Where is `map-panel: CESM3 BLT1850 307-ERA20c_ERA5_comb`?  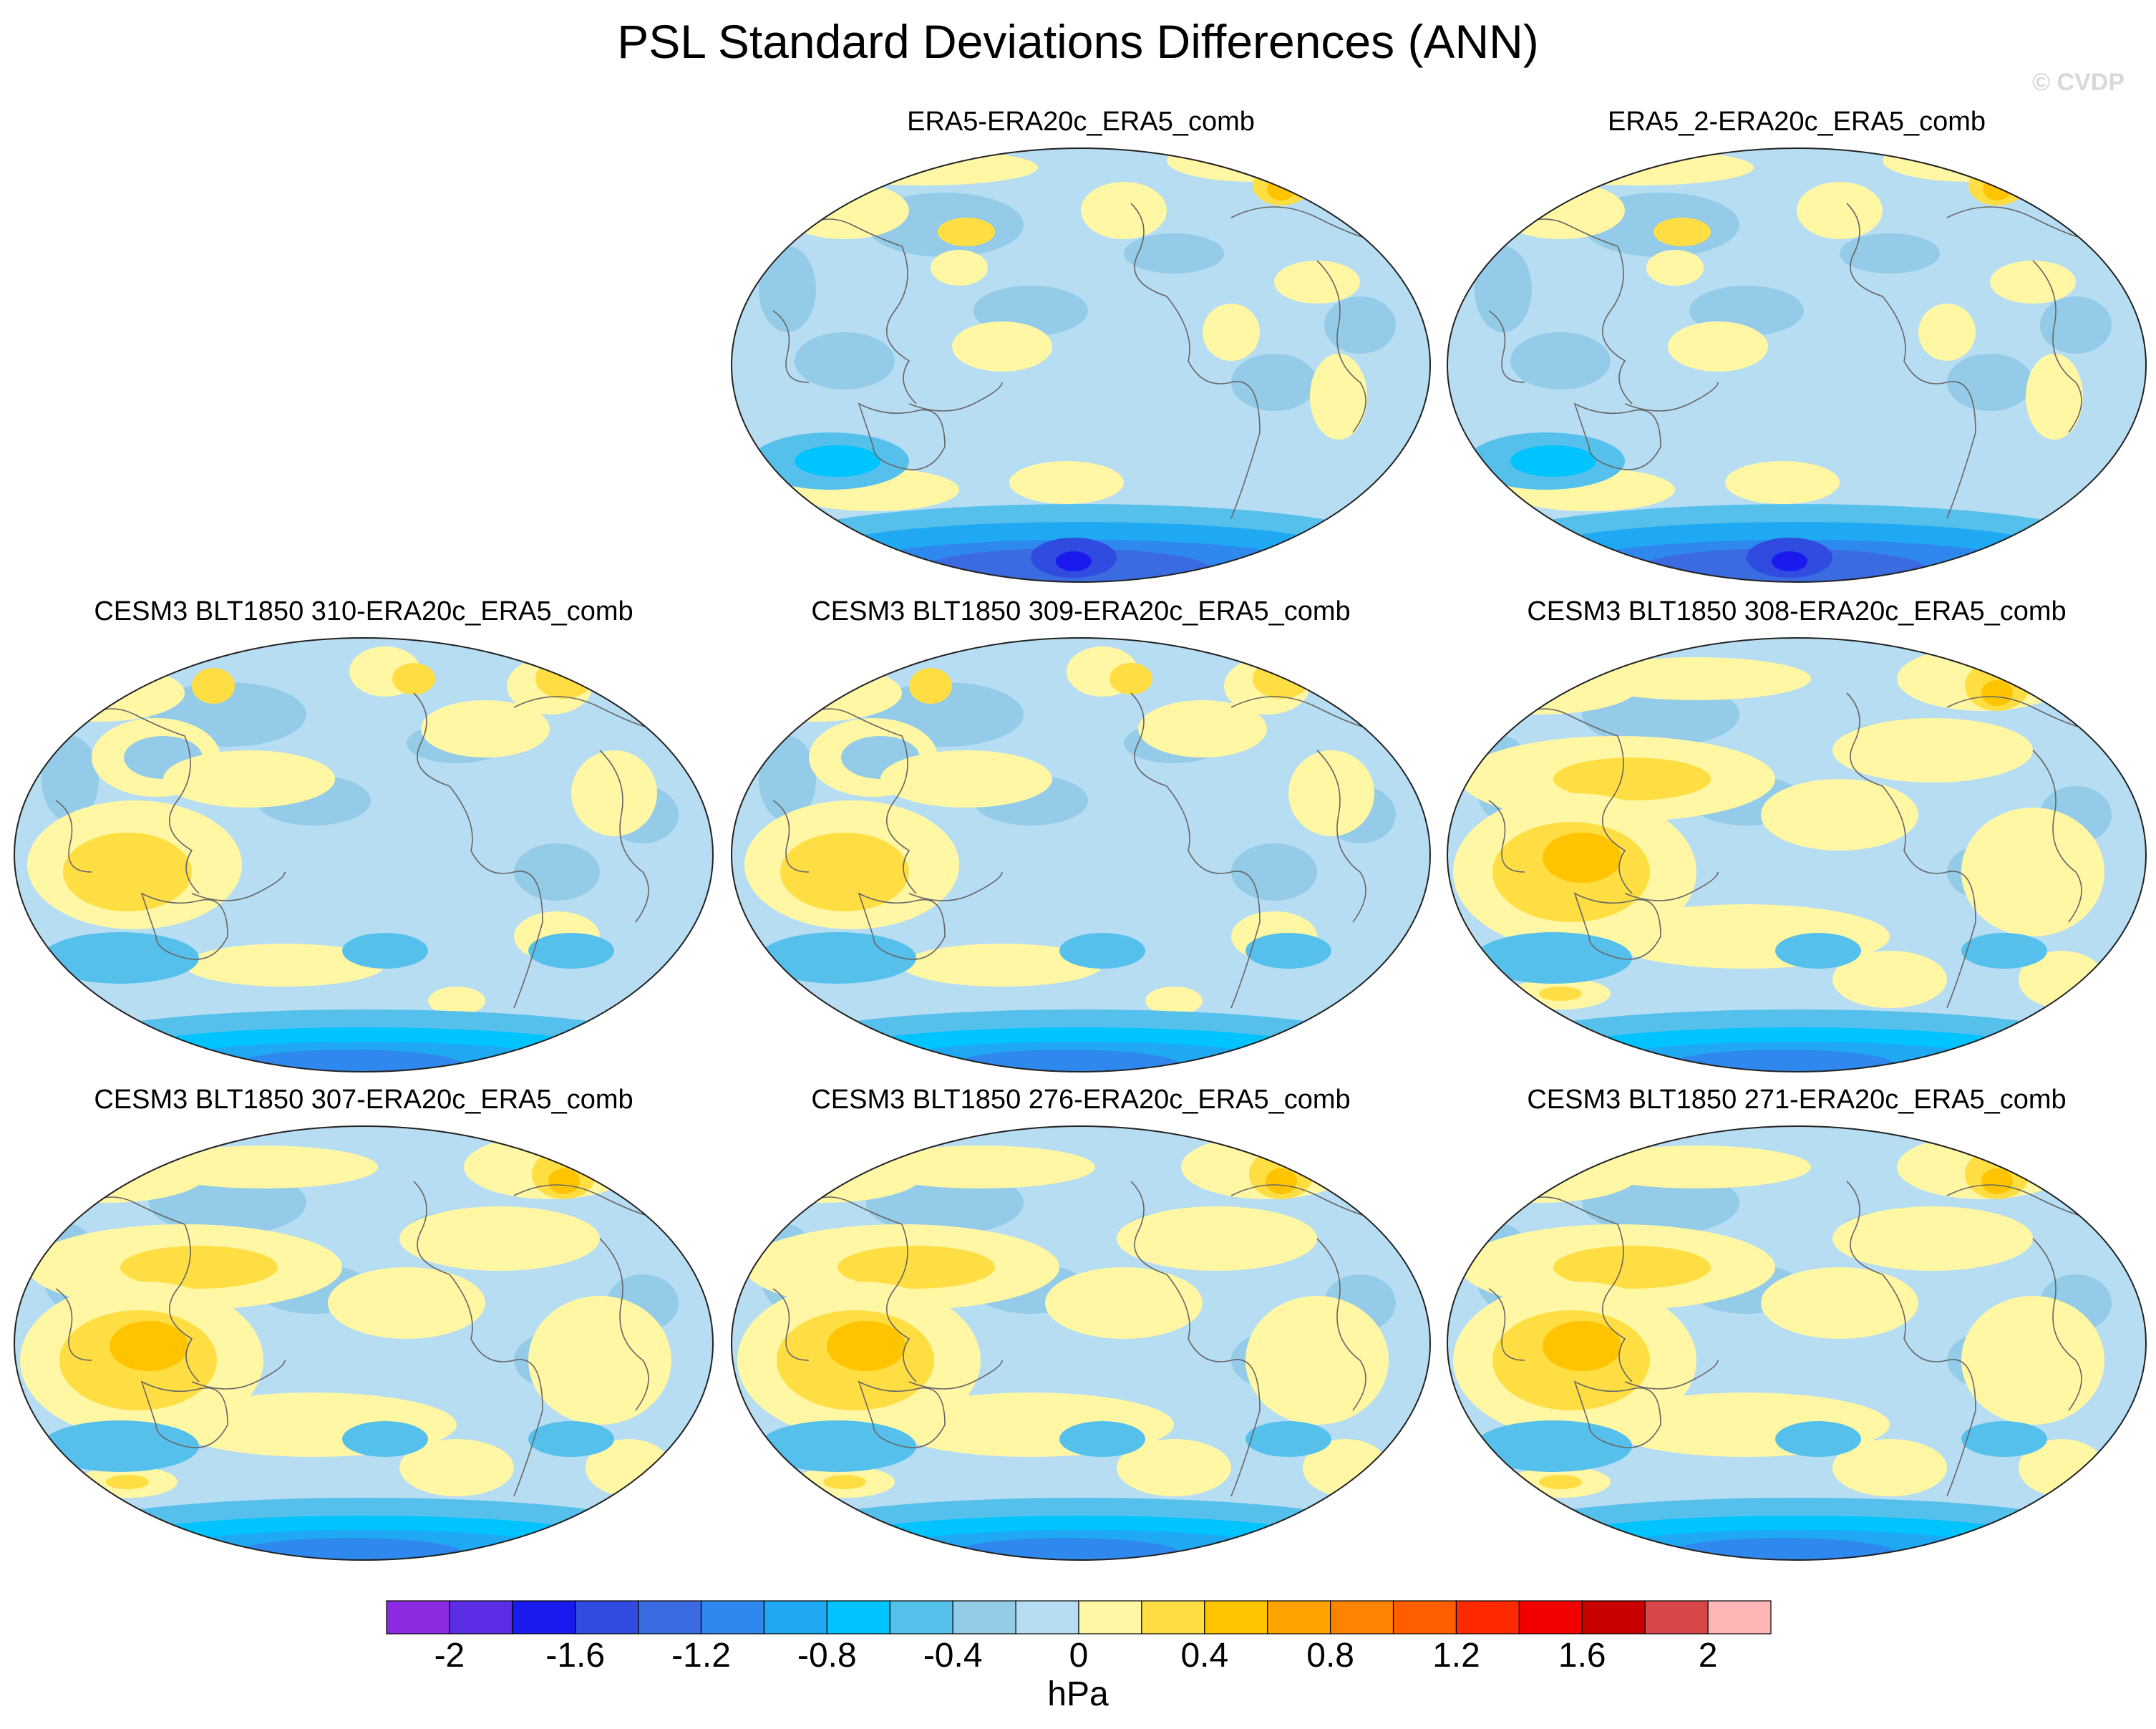 map-panel: CESM3 BLT1850 307-ERA20c_ERA5_comb is located at coordinates (363, 1328).